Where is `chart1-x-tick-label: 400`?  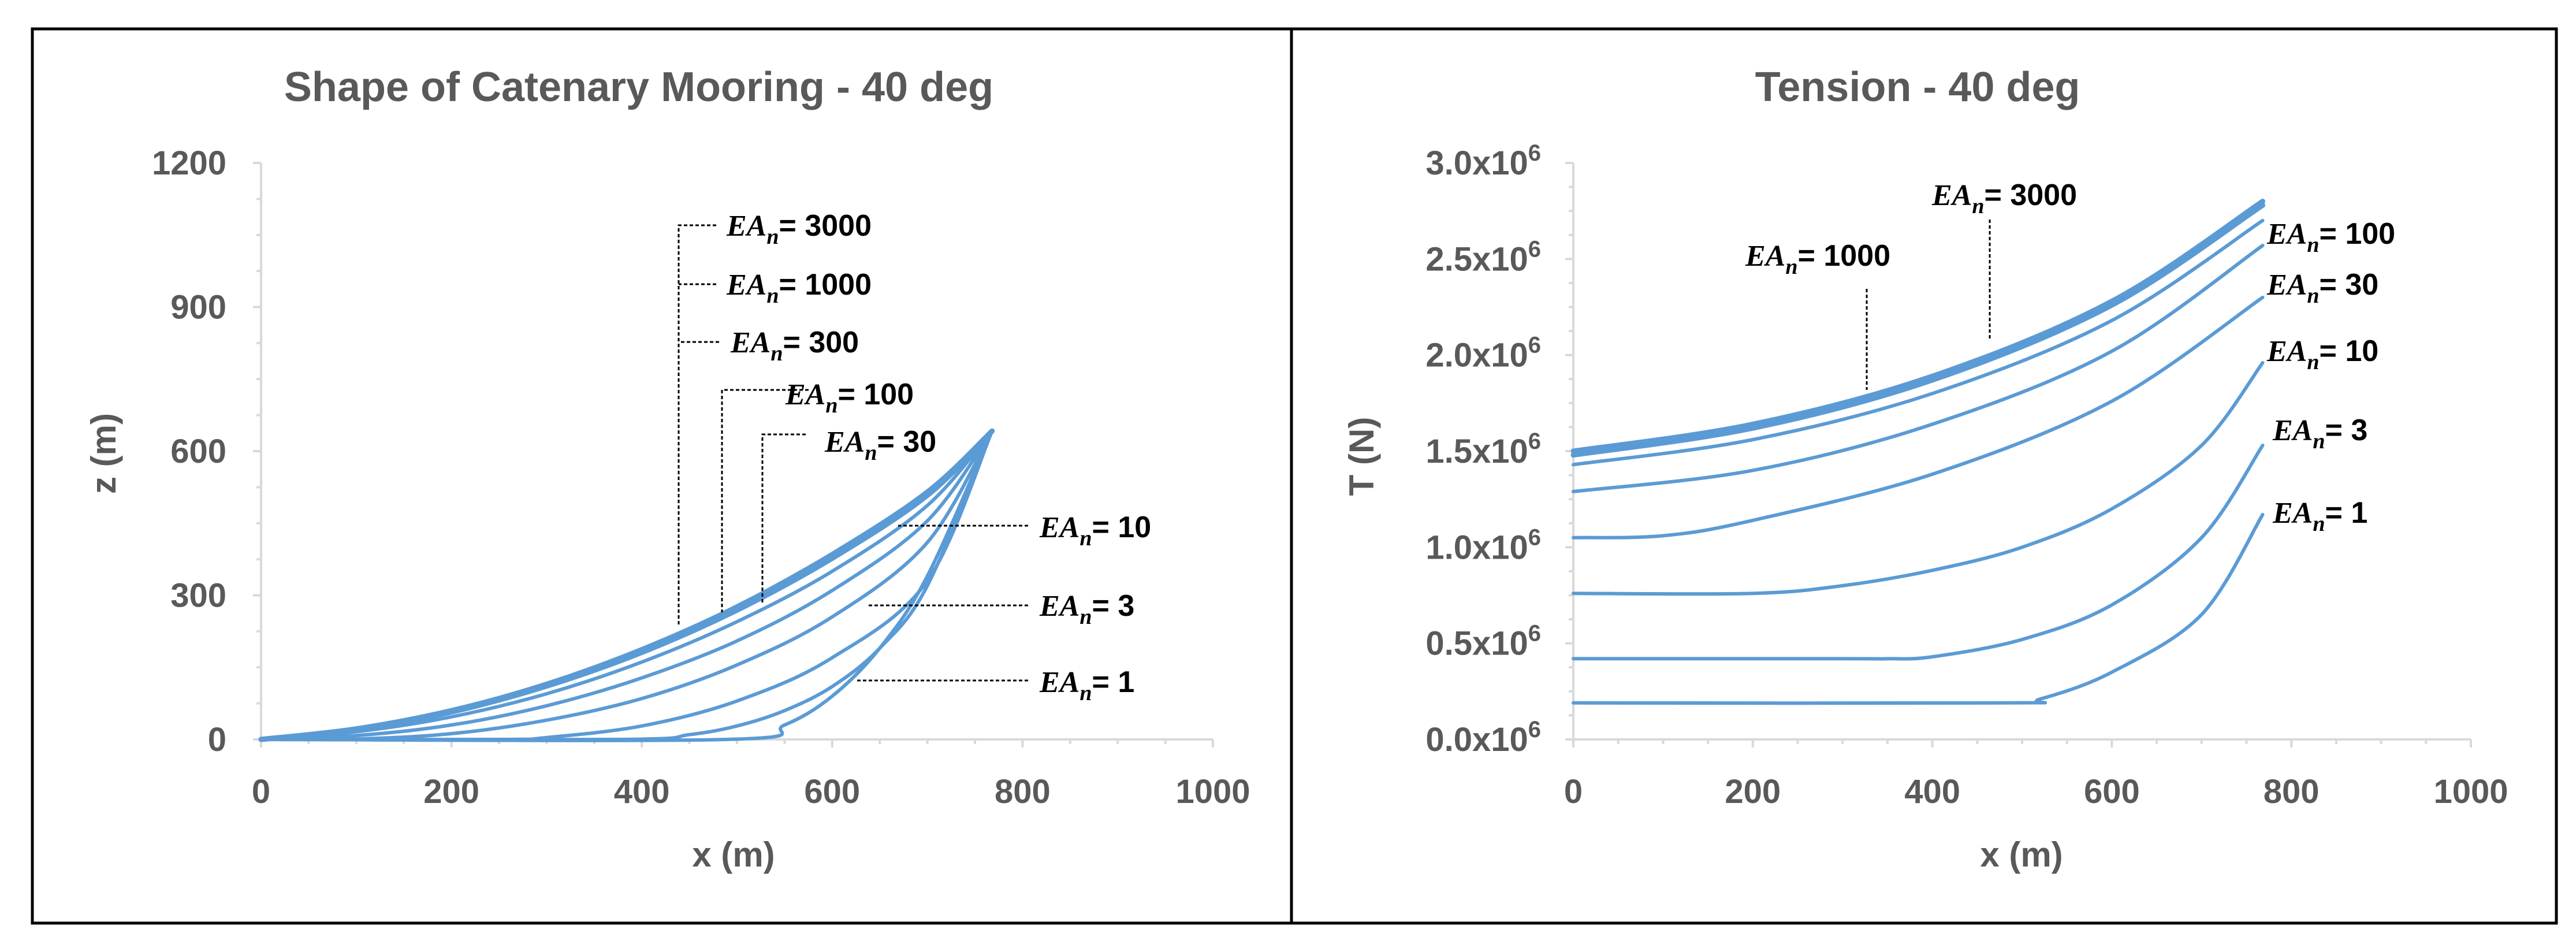
chart1-x-tick-label: 400 is located at coordinates (642, 791).